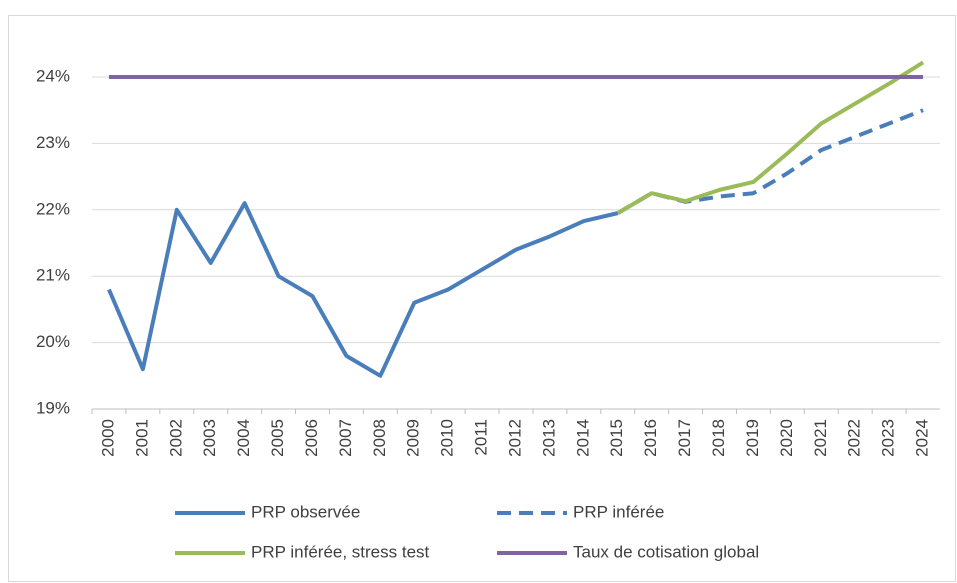 This screenshot has width=957, height=583. What do you see at coordinates (175, 438) in the screenshot?
I see `x-tick-label: 2002` at bounding box center [175, 438].